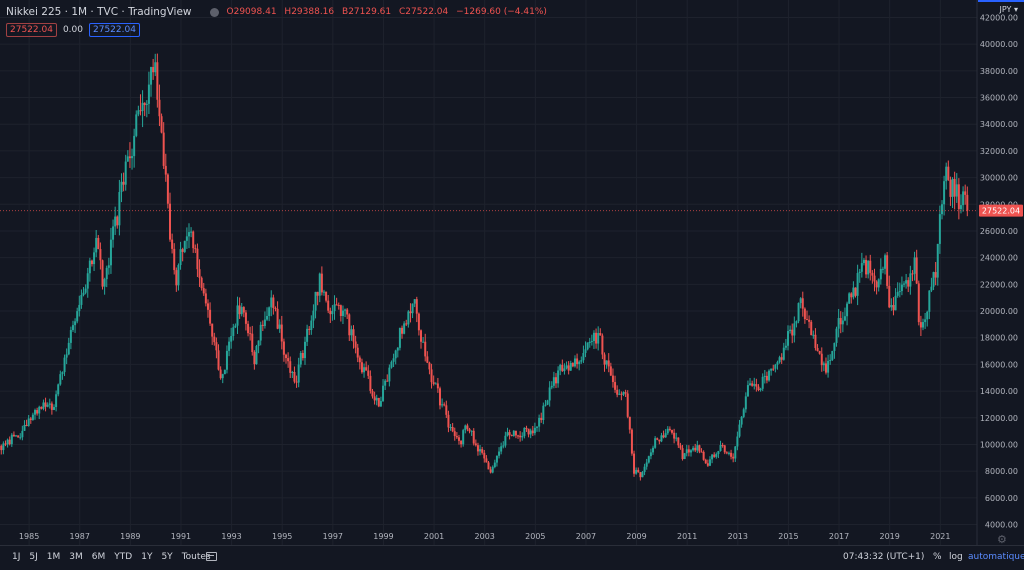  What do you see at coordinates (367, 12) in the screenshot?
I see `low-value: B27129.61` at bounding box center [367, 12].